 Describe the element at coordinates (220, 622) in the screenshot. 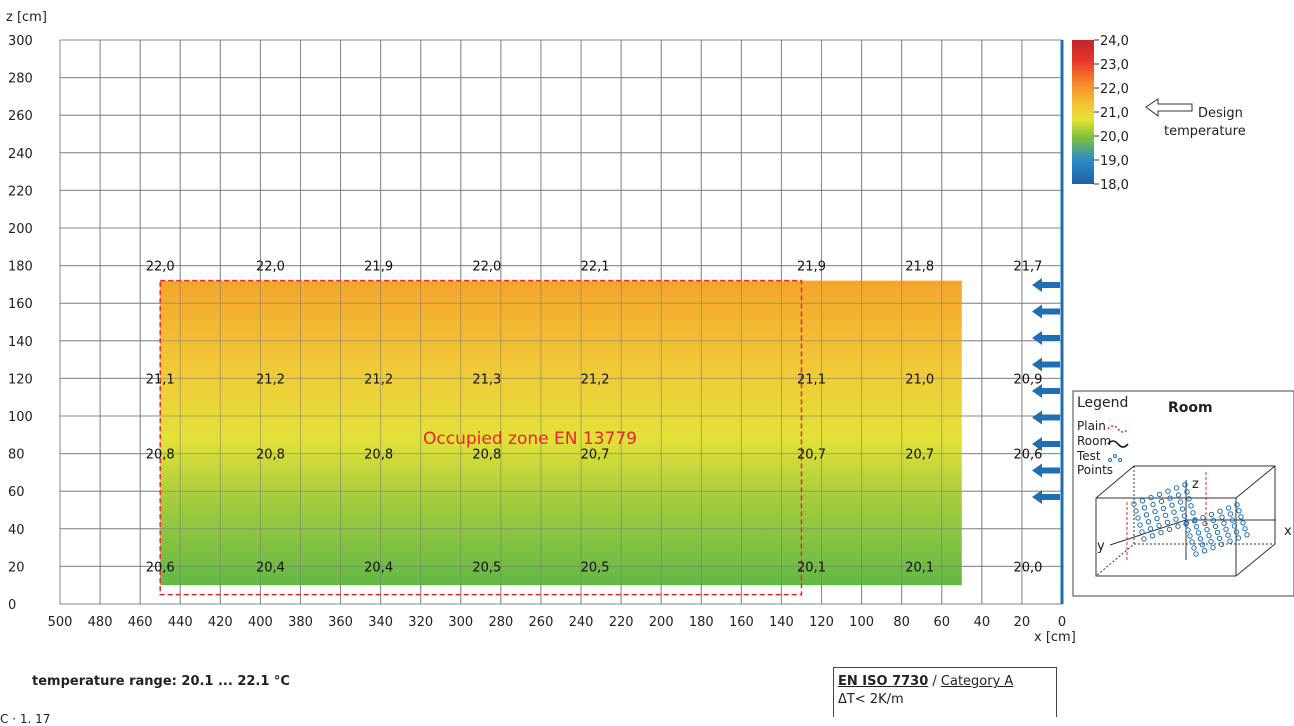

I see `x-tick-label: 420` at that location.